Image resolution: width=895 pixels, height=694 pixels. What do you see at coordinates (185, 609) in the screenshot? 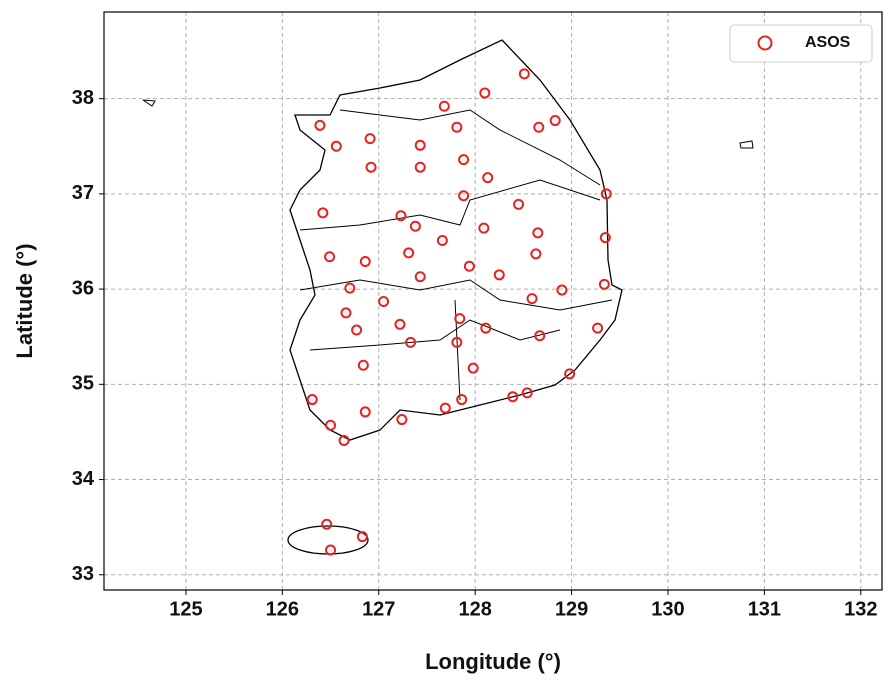
I see `x-tick-label: 125` at bounding box center [185, 609].